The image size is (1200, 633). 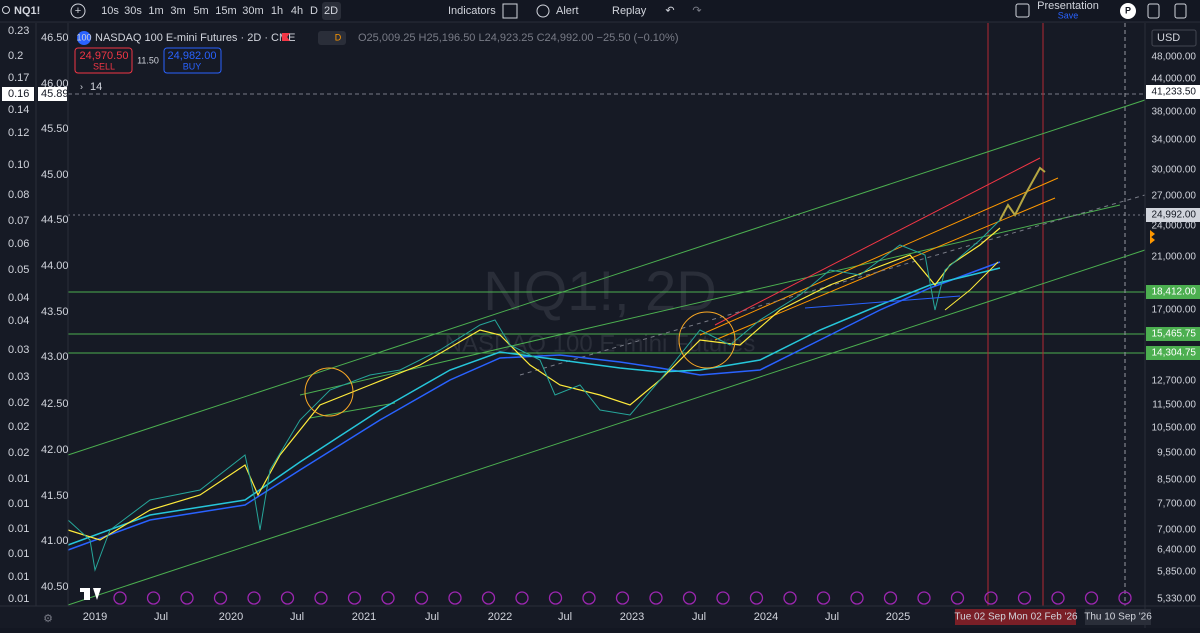 I want to click on collapse-arrow: ›, so click(x=81, y=86).